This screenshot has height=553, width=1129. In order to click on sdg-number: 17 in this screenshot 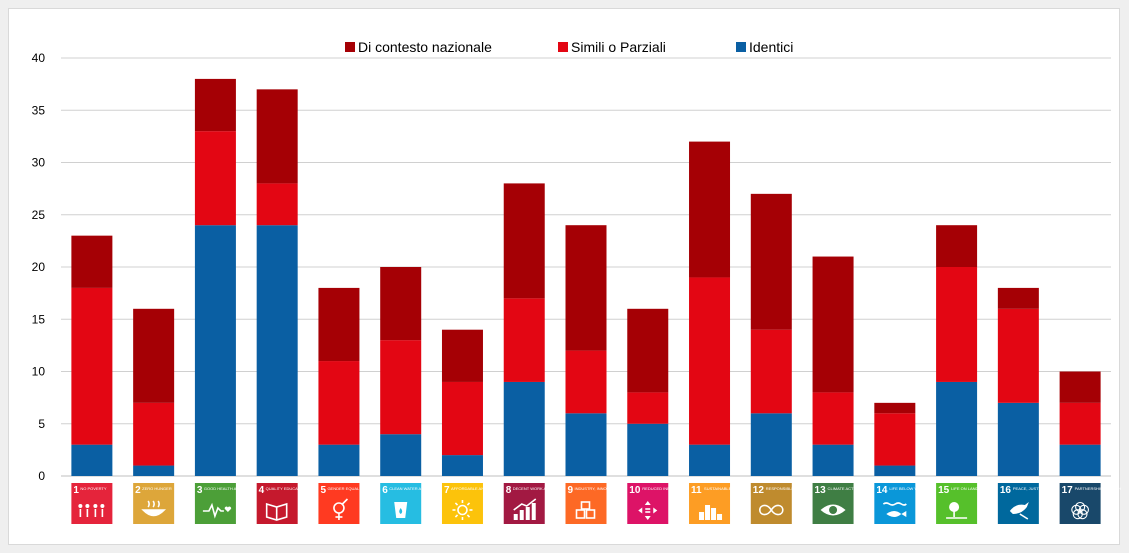, I will do `click(1068, 490)`.